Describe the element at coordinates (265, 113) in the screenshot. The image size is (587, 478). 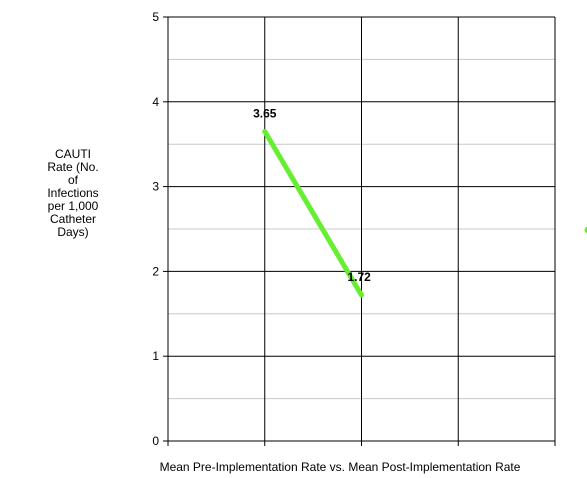
I see `data-label: 3.65` at that location.